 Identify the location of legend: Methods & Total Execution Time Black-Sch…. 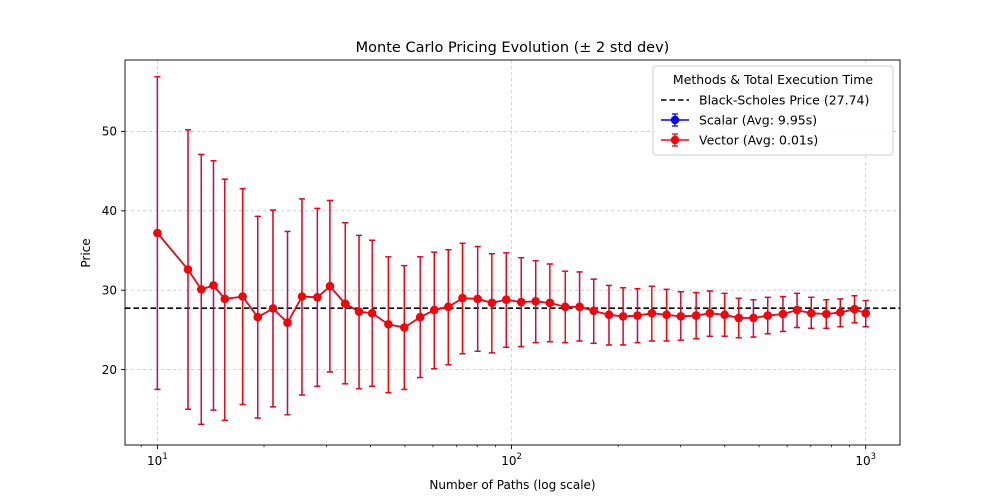
(773, 110).